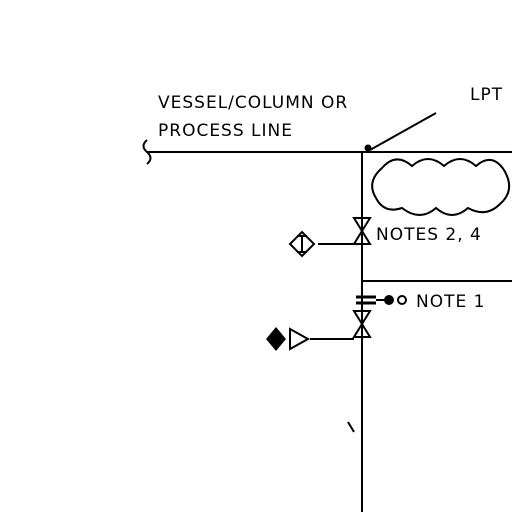 The width and height of the screenshot is (512, 512). Describe the element at coordinates (389, 300) in the screenshot. I see `note1-filled-dot` at that location.